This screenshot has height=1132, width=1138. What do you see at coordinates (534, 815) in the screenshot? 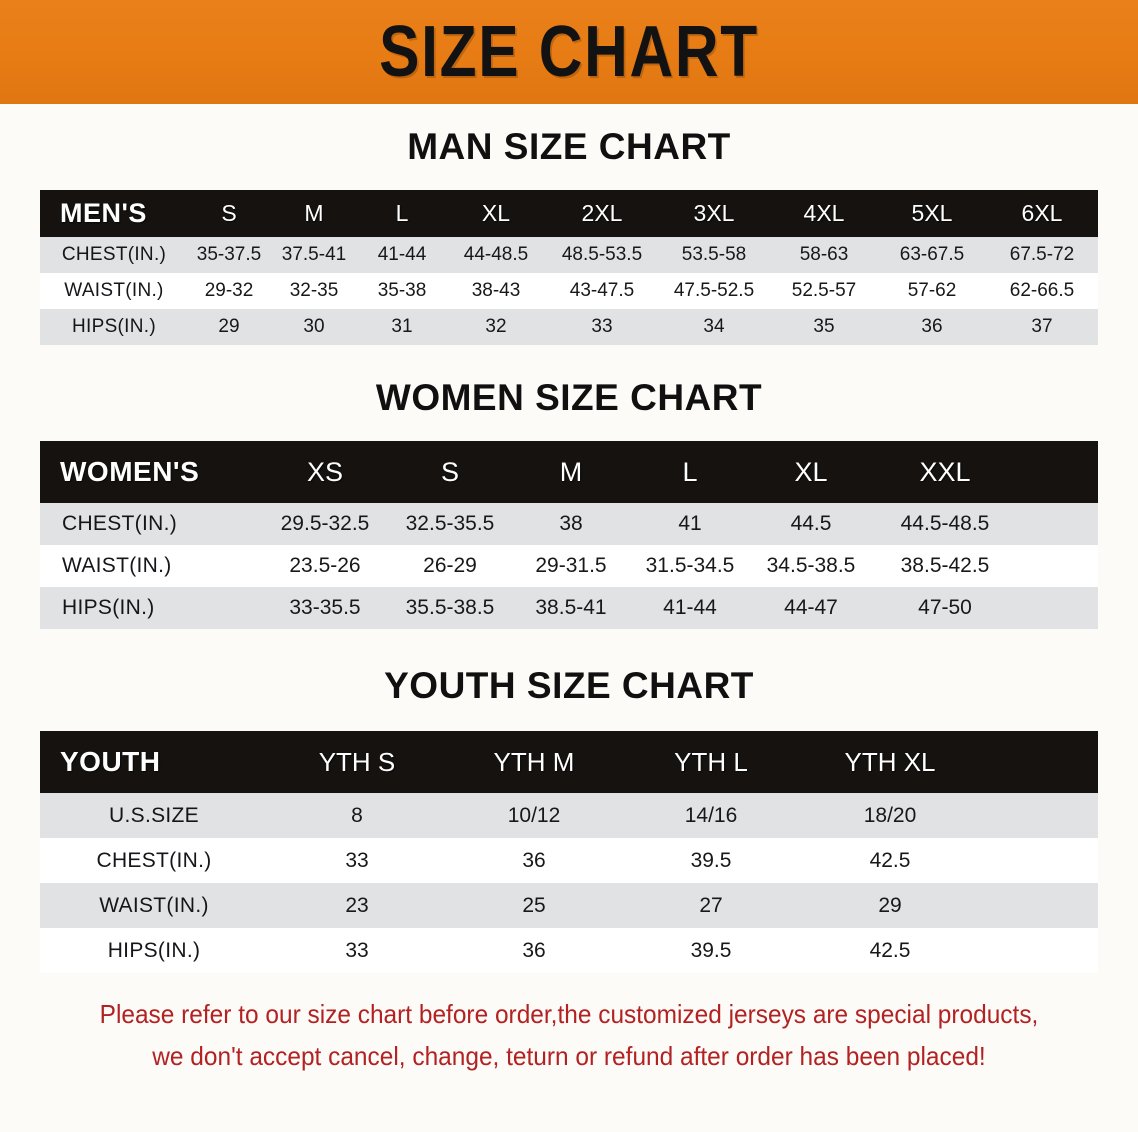
I see `youth-cell-ussize-1: 10/12` at bounding box center [534, 815].